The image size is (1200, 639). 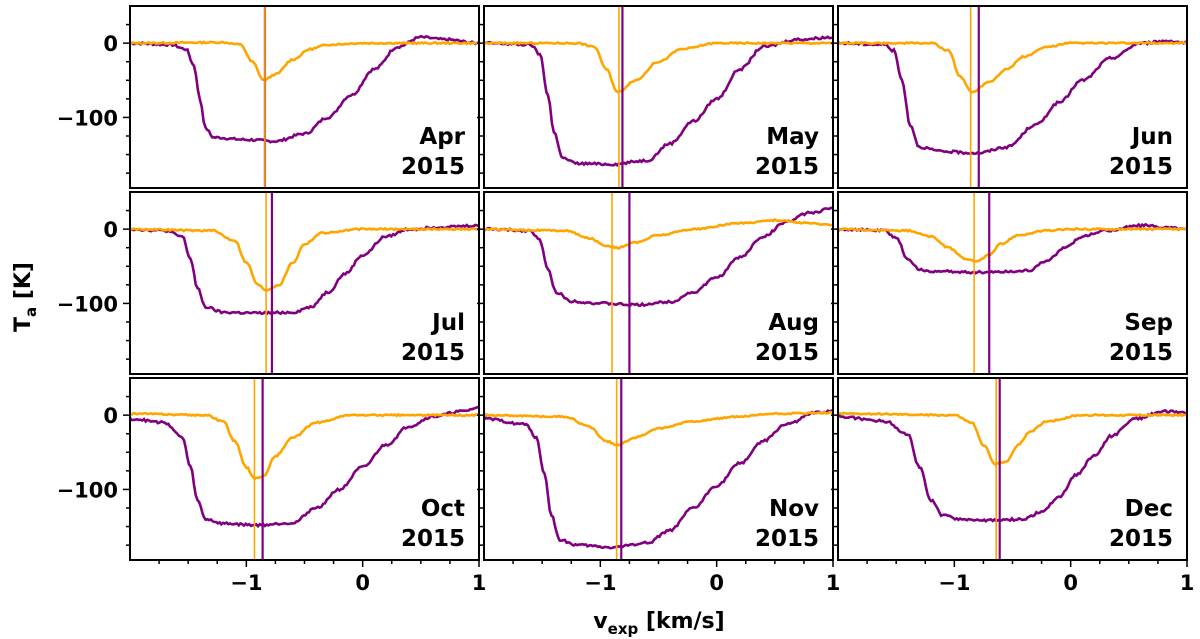 What do you see at coordinates (447, 323) in the screenshot?
I see `panel-month-label: Jul` at bounding box center [447, 323].